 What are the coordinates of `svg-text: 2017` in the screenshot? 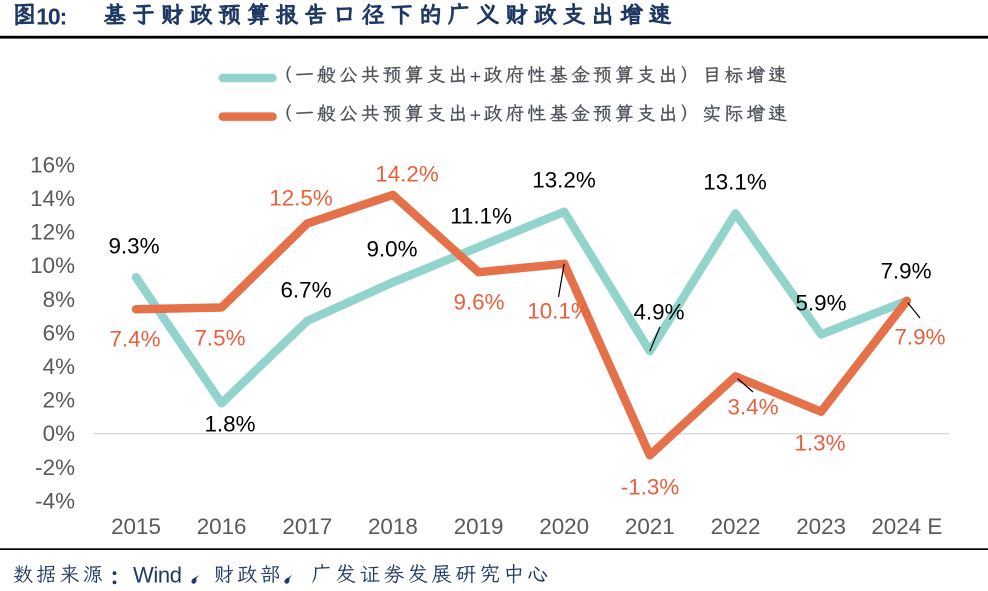 It's located at (307, 526).